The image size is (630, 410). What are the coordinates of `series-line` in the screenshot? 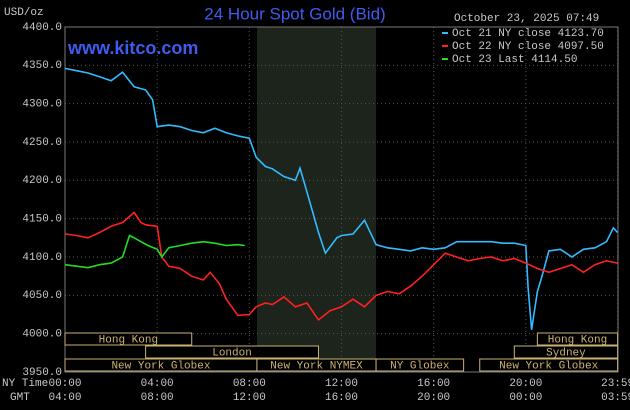 It's located at (154, 251).